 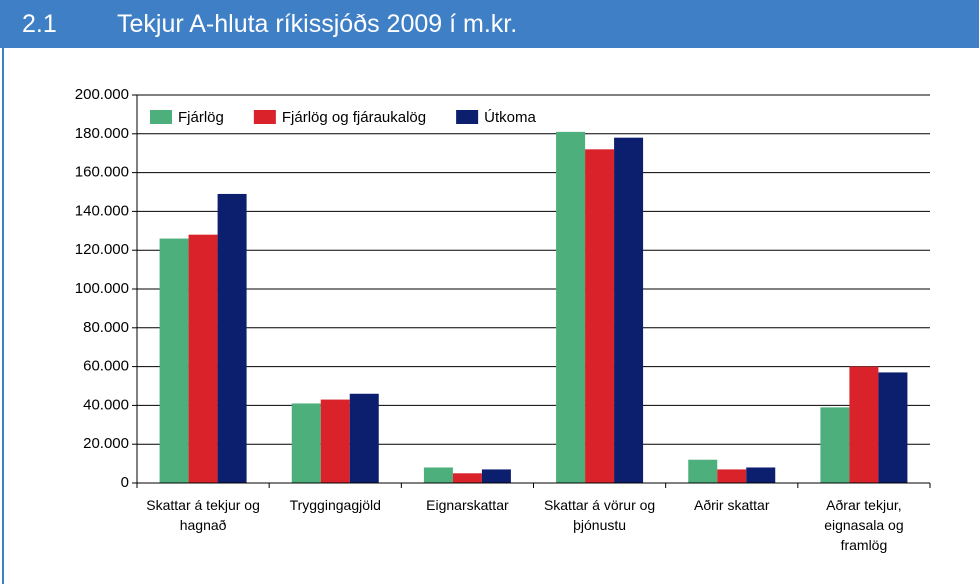 What do you see at coordinates (102, 288) in the screenshot?
I see `y-tick-label: 100.000` at bounding box center [102, 288].